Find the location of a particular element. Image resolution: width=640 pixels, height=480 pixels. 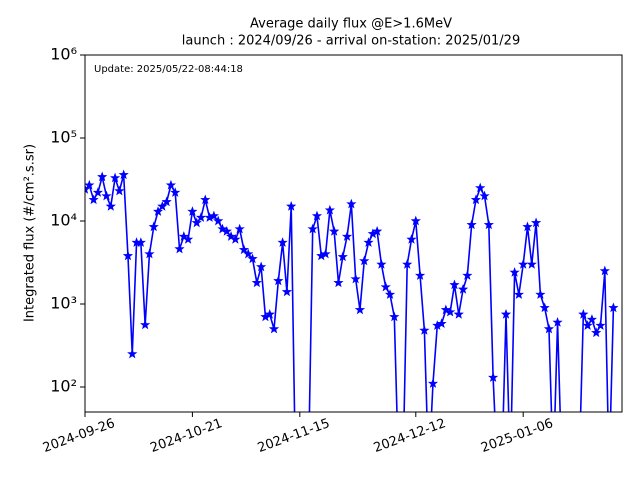

chart-title: Average daily flux @E>1.6MeV is located at coordinates (351, 24).